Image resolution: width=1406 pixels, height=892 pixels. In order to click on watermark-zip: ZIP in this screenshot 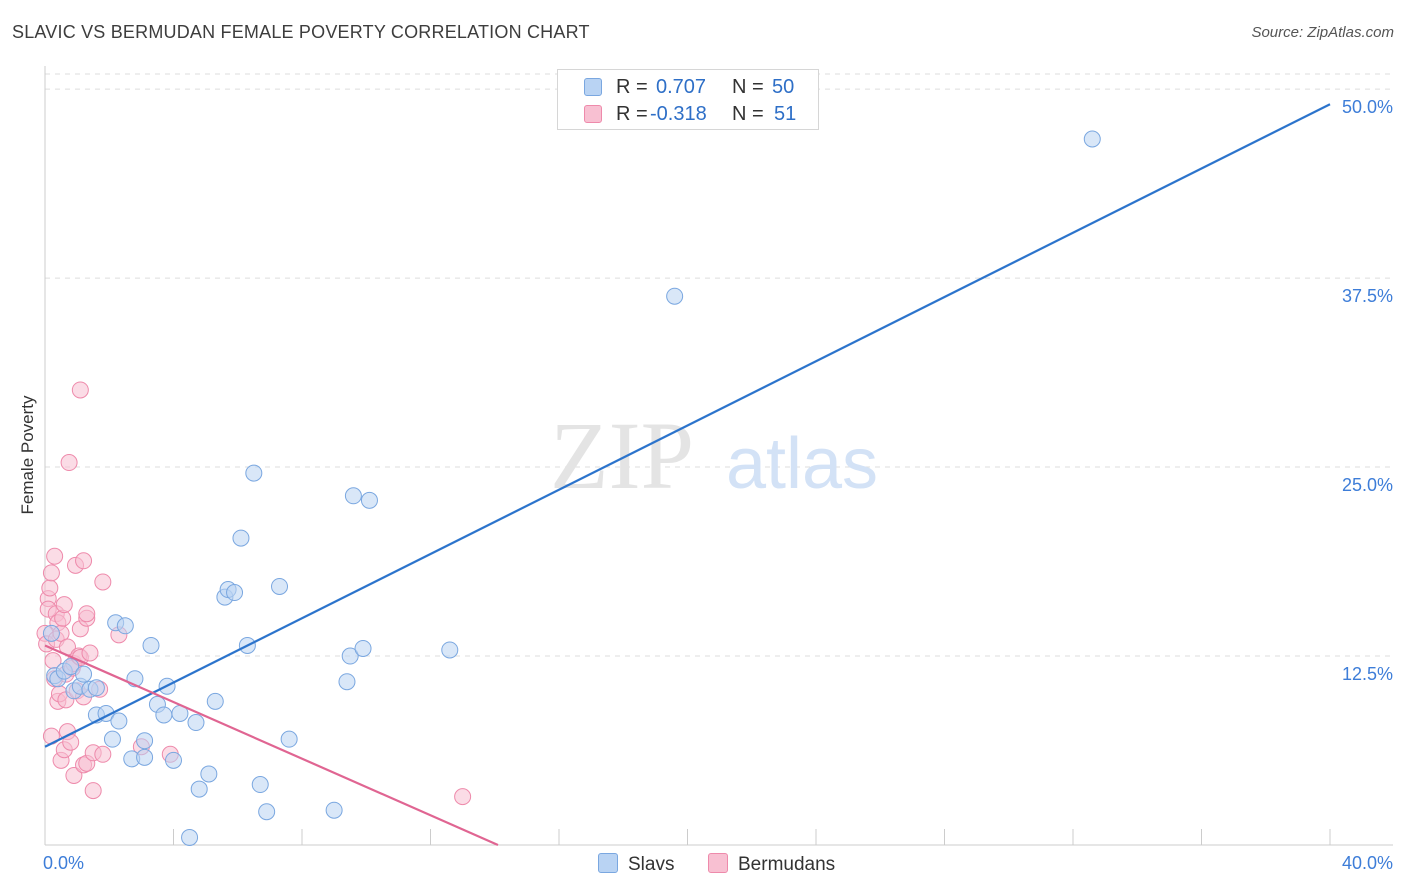, I will do `click(622, 455)`.